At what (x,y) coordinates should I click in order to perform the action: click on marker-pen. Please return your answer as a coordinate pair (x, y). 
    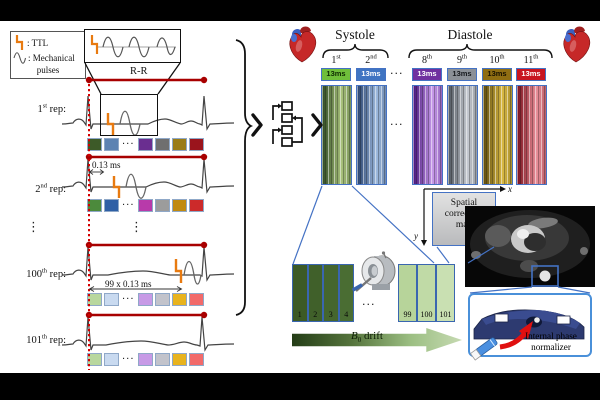
    Looking at the image, I should click on (483, 349).